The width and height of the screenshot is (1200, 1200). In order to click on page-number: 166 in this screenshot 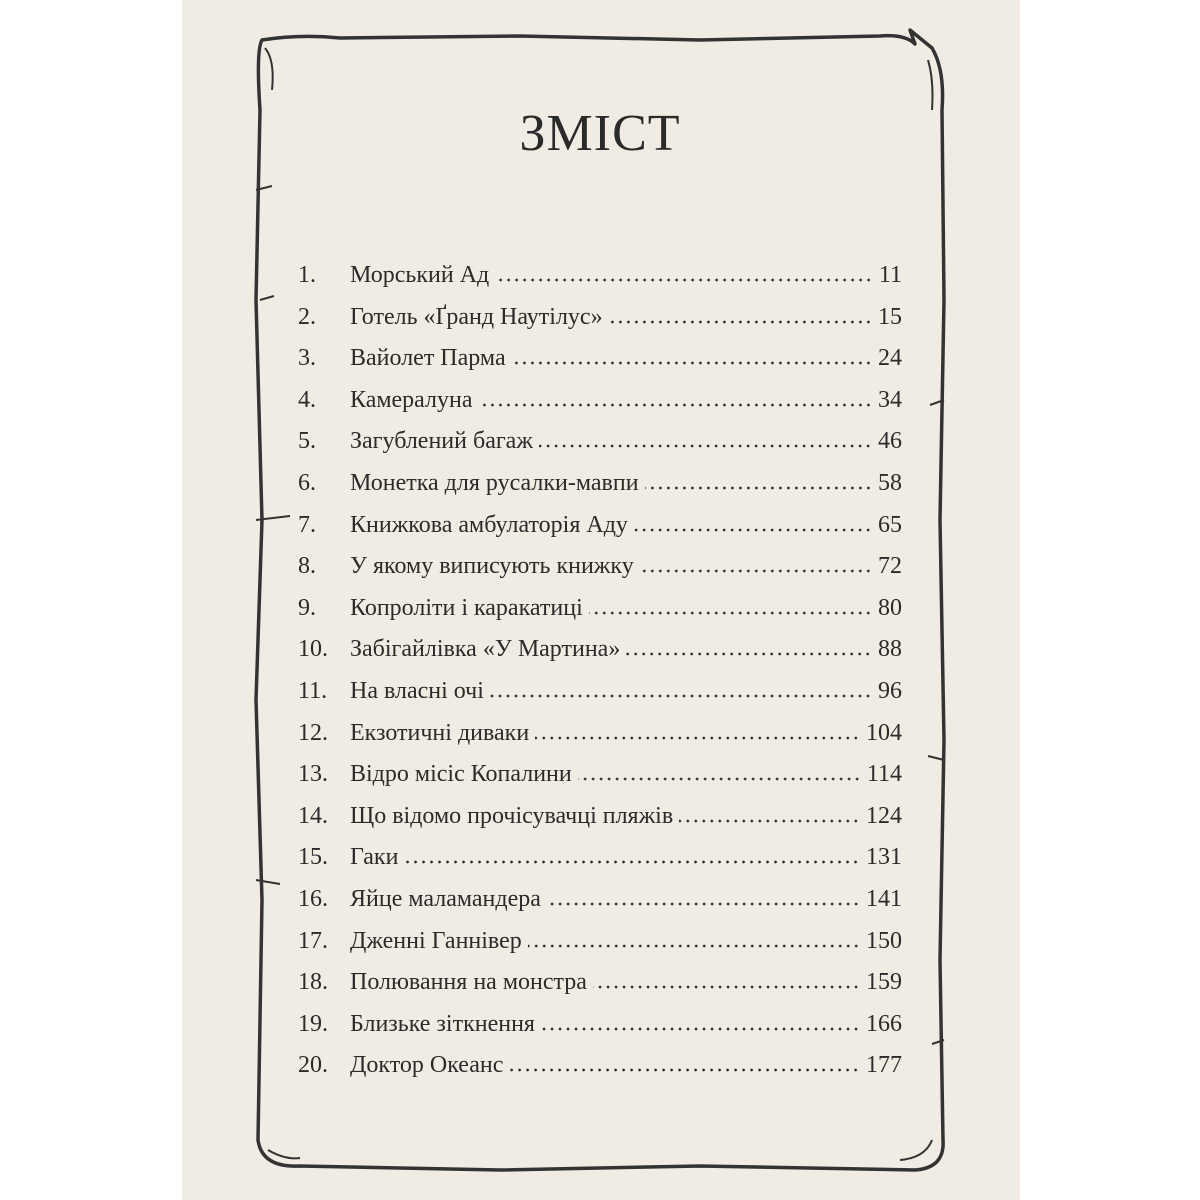, I will do `click(884, 1023)`.